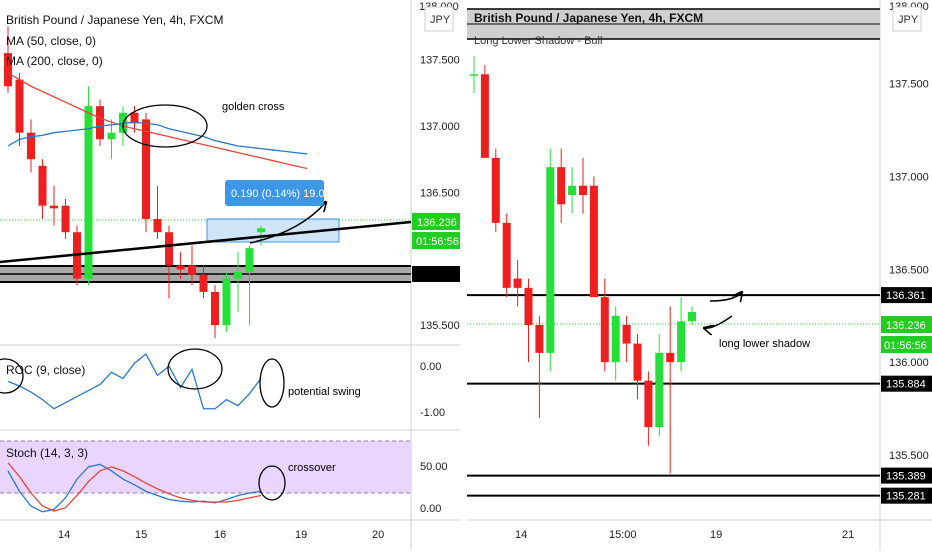 Image resolution: width=932 pixels, height=555 pixels. Describe the element at coordinates (907, 19) in the screenshot. I see `right-currency-box` at that location.